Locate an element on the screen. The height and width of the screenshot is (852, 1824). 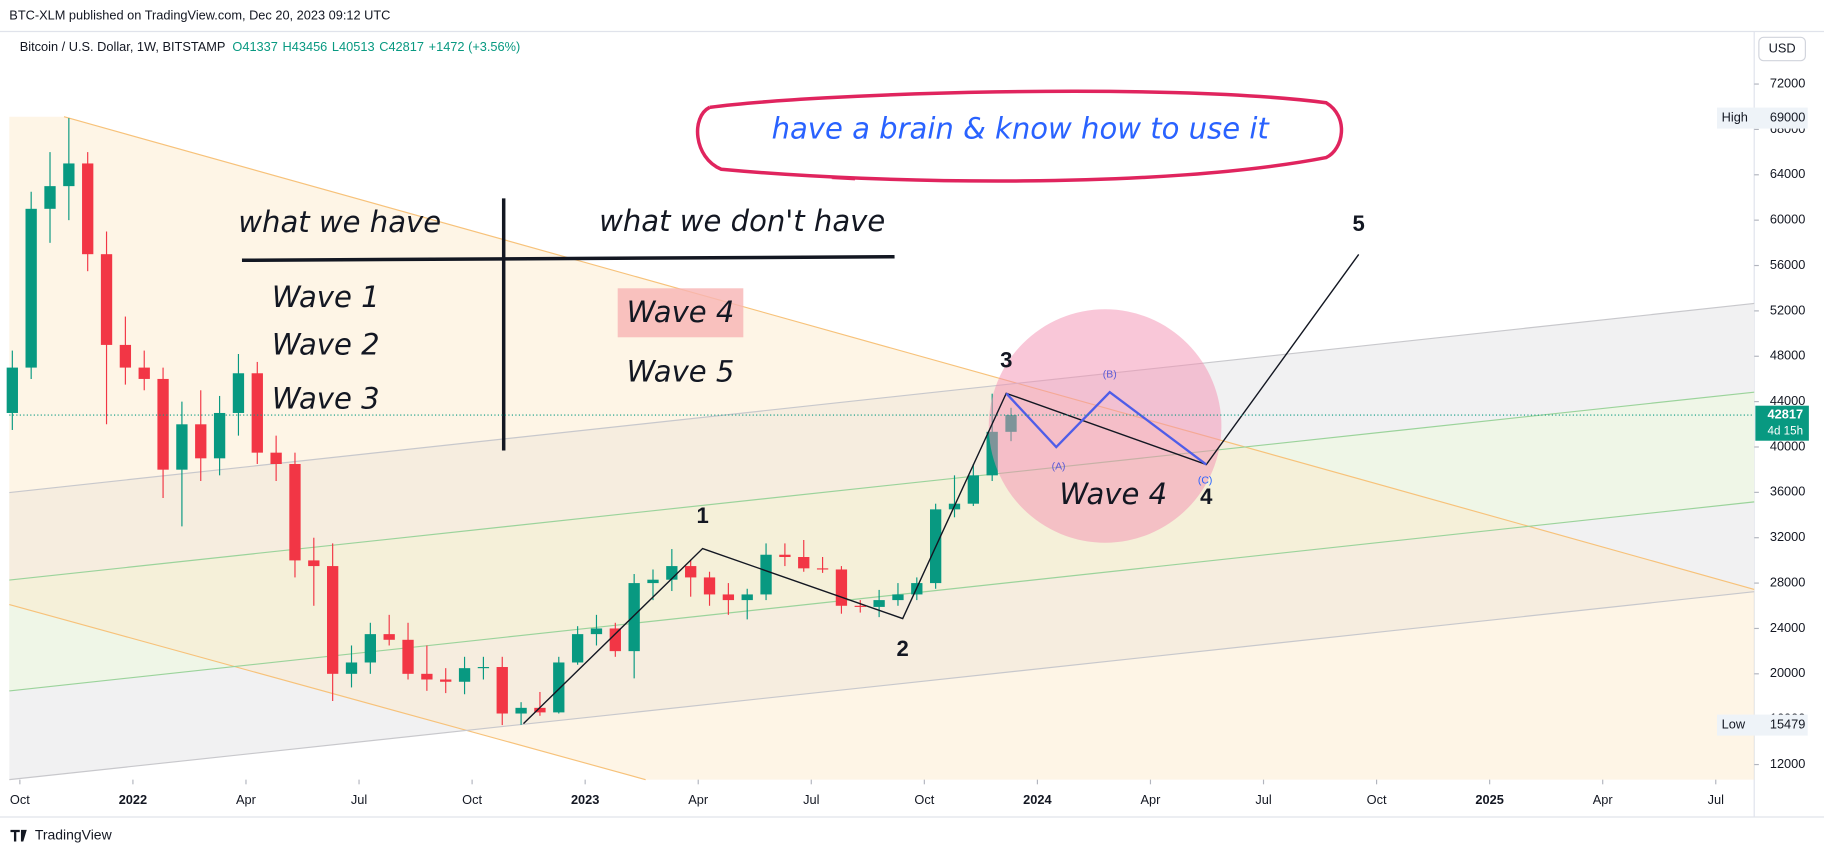
ohlc-value: L40513 is located at coordinates (353, 46).